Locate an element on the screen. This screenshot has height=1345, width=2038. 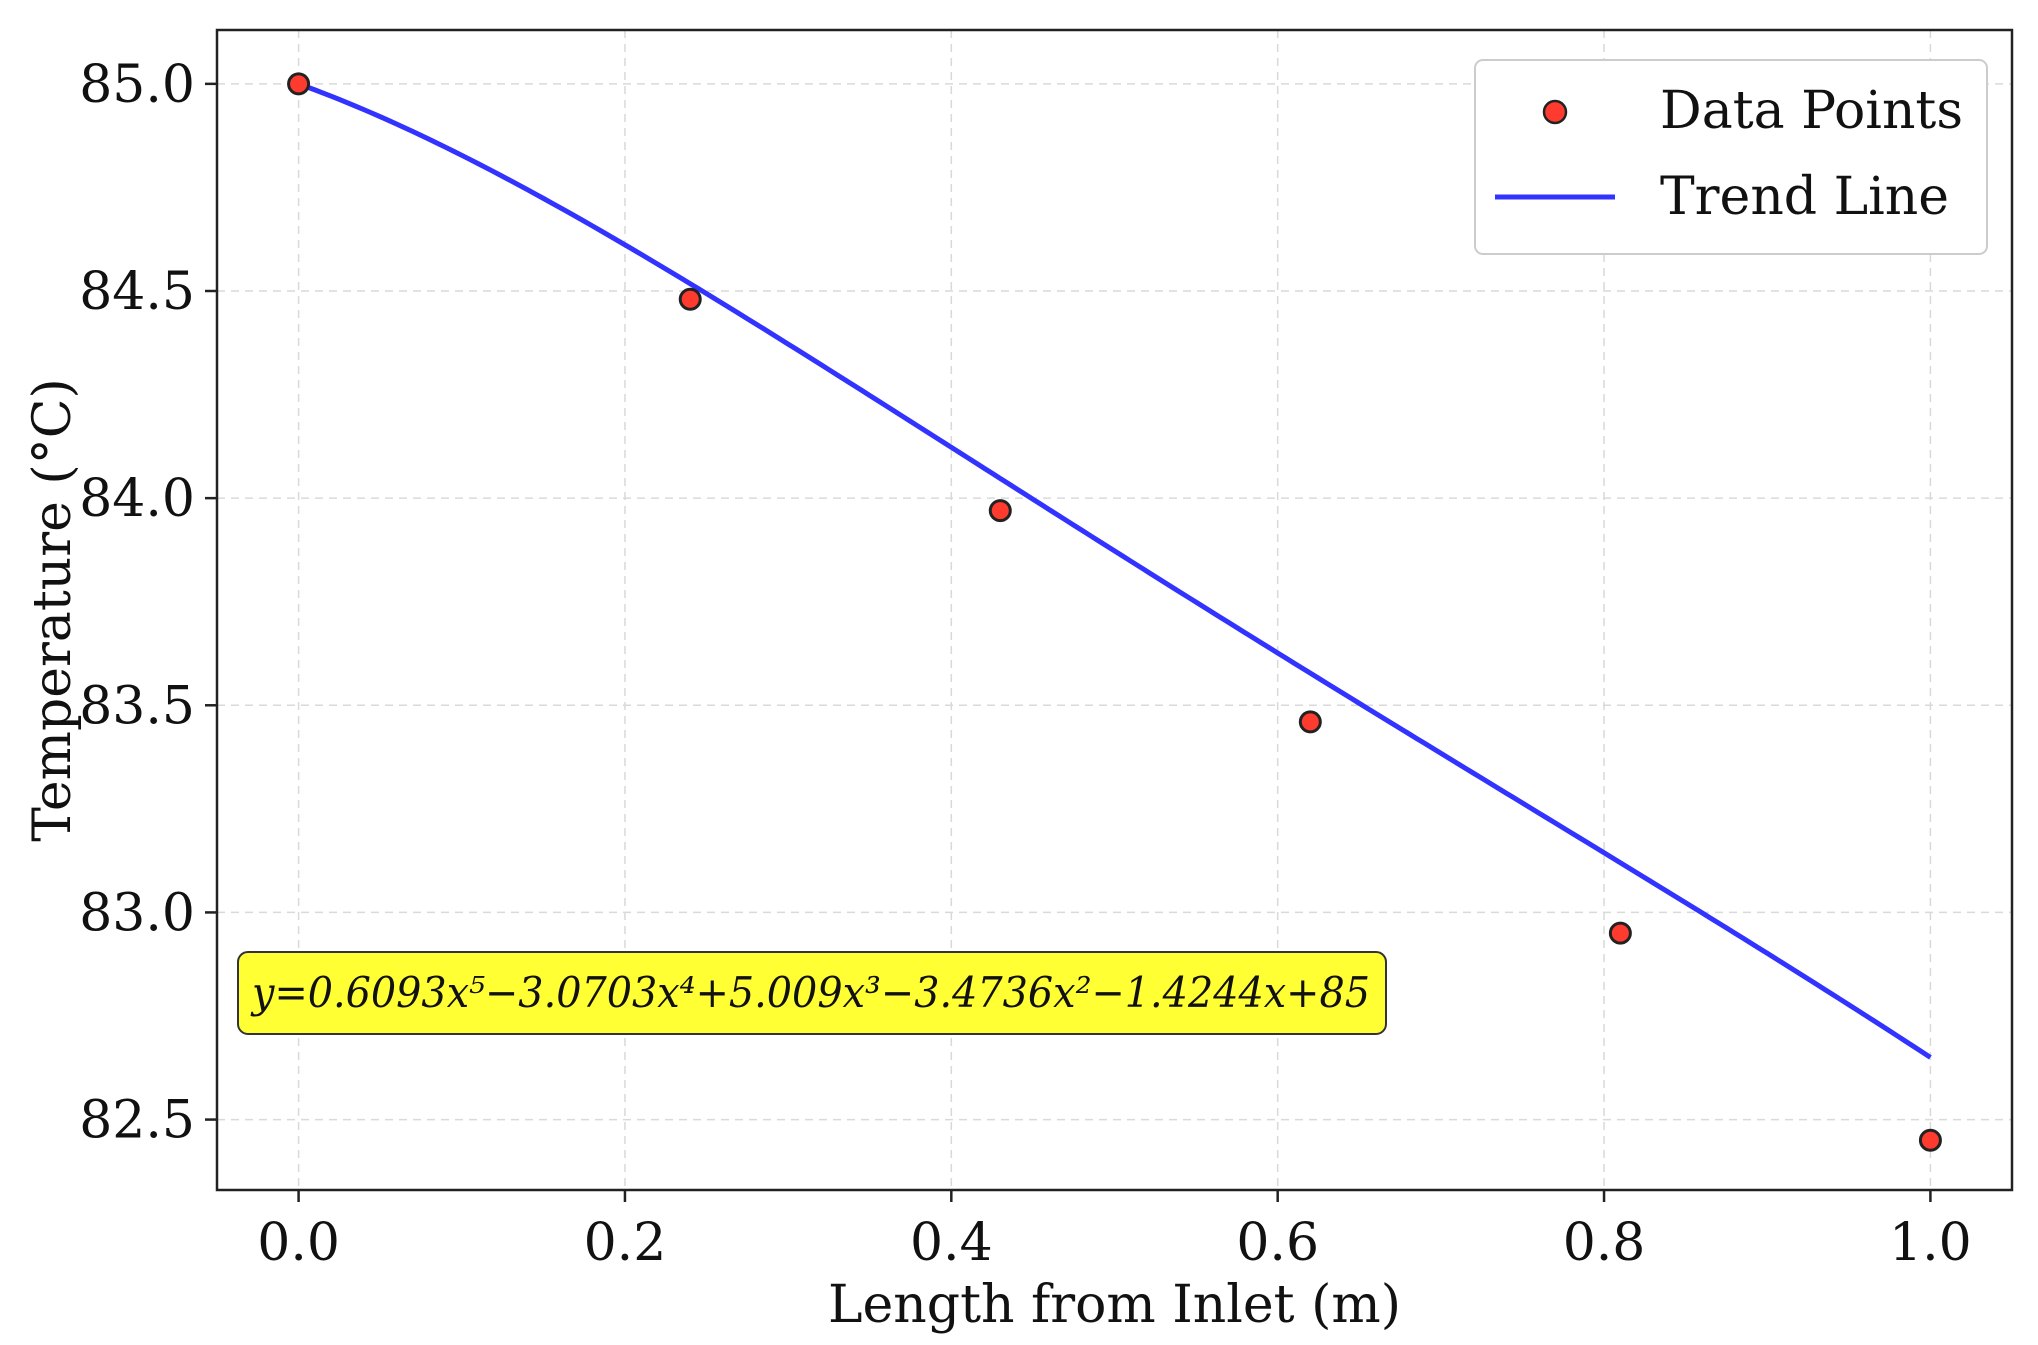
equation-box is located at coordinates (812, 993).